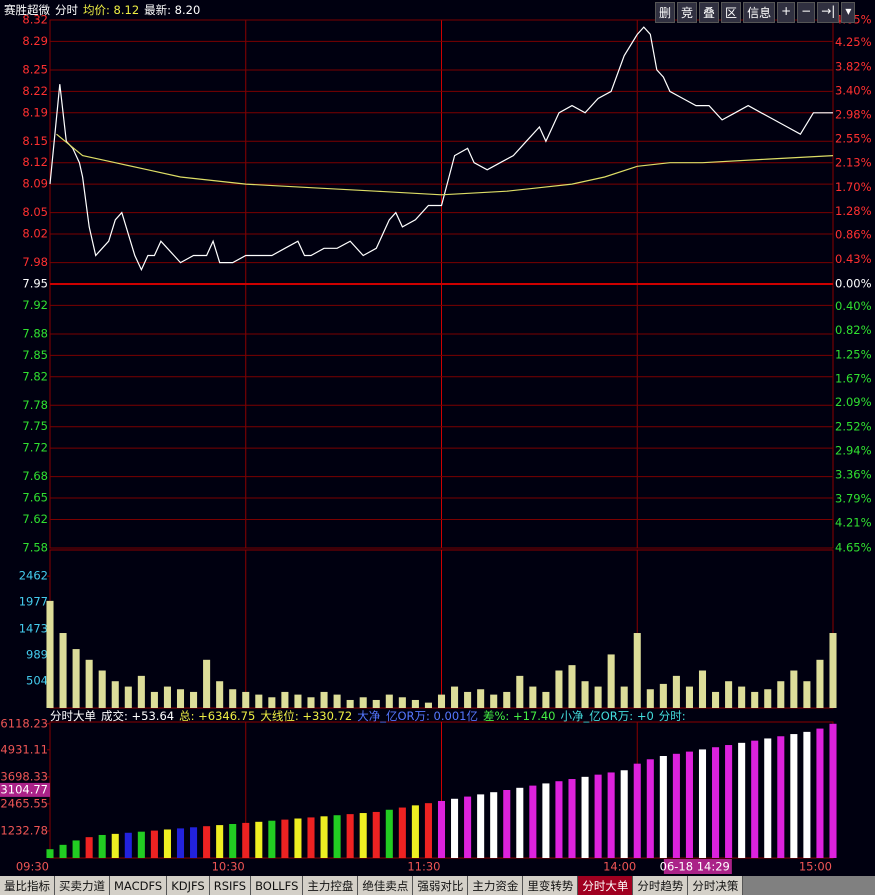 This screenshot has width=875, height=895. I want to click on tab: 买卖力道, so click(82, 885).